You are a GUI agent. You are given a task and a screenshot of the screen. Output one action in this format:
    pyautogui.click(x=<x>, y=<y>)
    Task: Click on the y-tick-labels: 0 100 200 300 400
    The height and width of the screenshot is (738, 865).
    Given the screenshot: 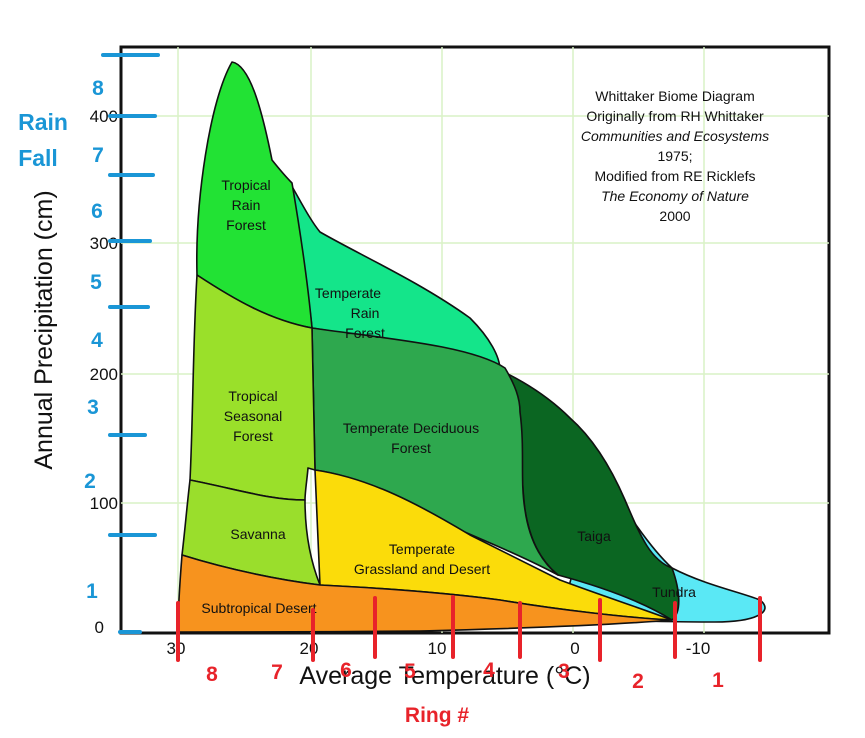 What is the action you would take?
    pyautogui.click(x=104, y=372)
    